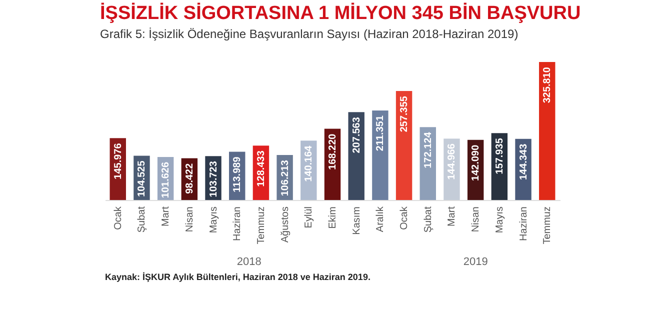 The height and width of the screenshot is (317, 658). Describe the element at coordinates (285, 224) in the screenshot. I see `x-tick-label: Ağustos` at that location.